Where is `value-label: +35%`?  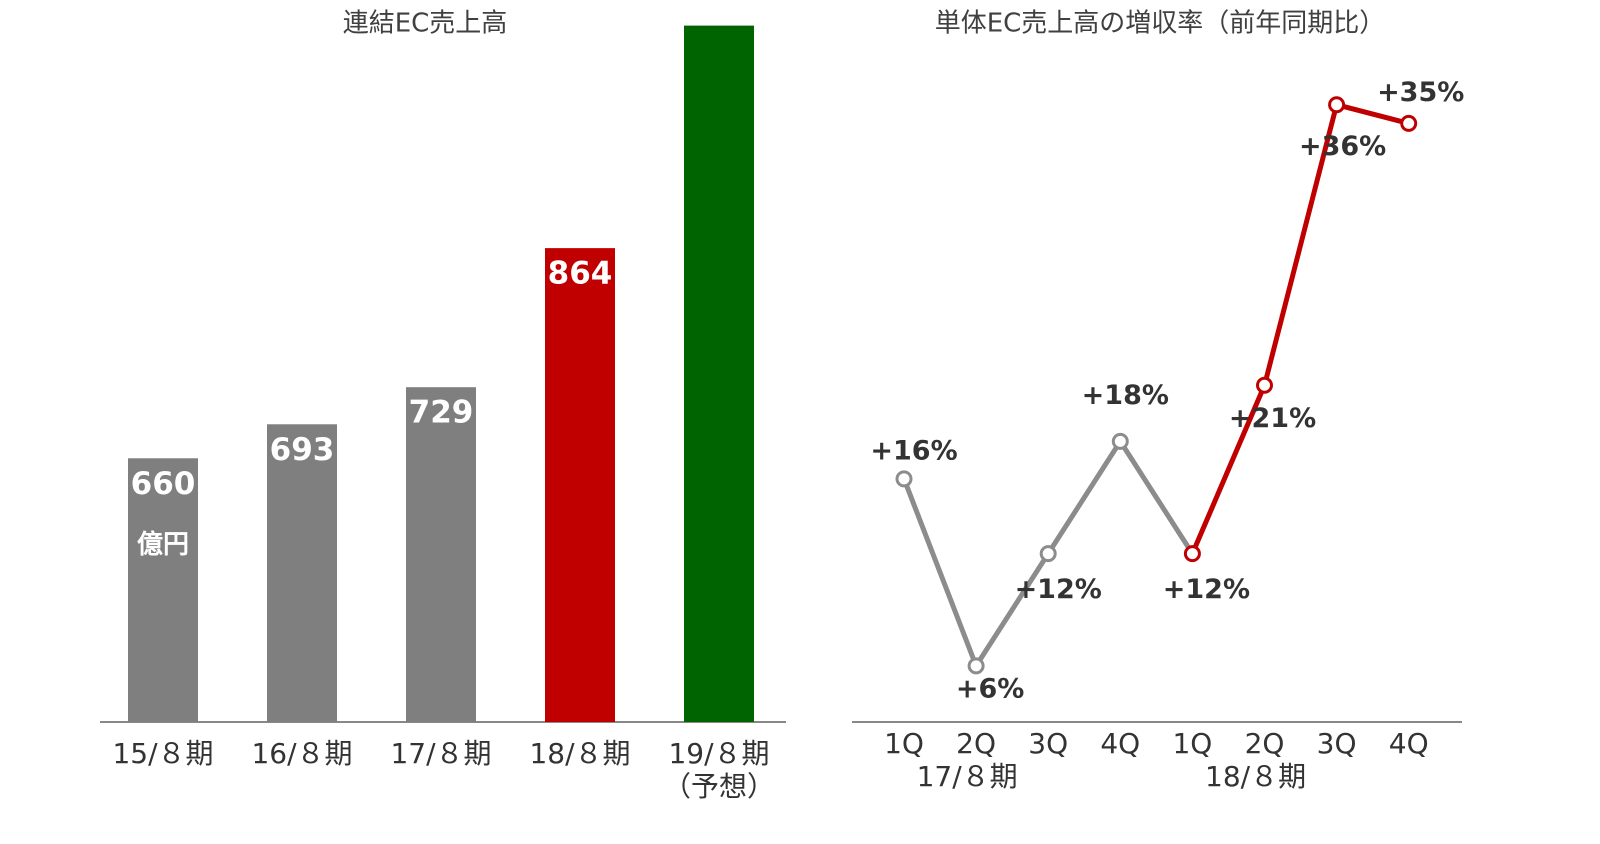
value-label: +35% is located at coordinates (1420, 92).